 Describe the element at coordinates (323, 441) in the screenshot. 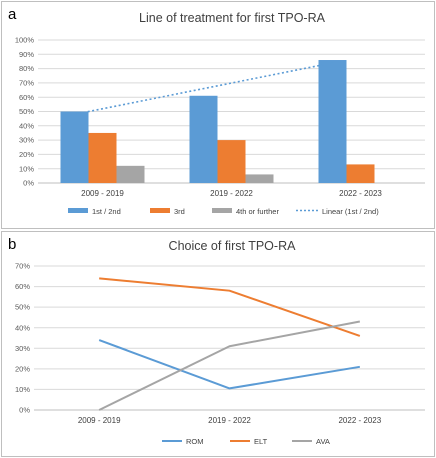

I see `panel-b-legend-label: AVA` at that location.